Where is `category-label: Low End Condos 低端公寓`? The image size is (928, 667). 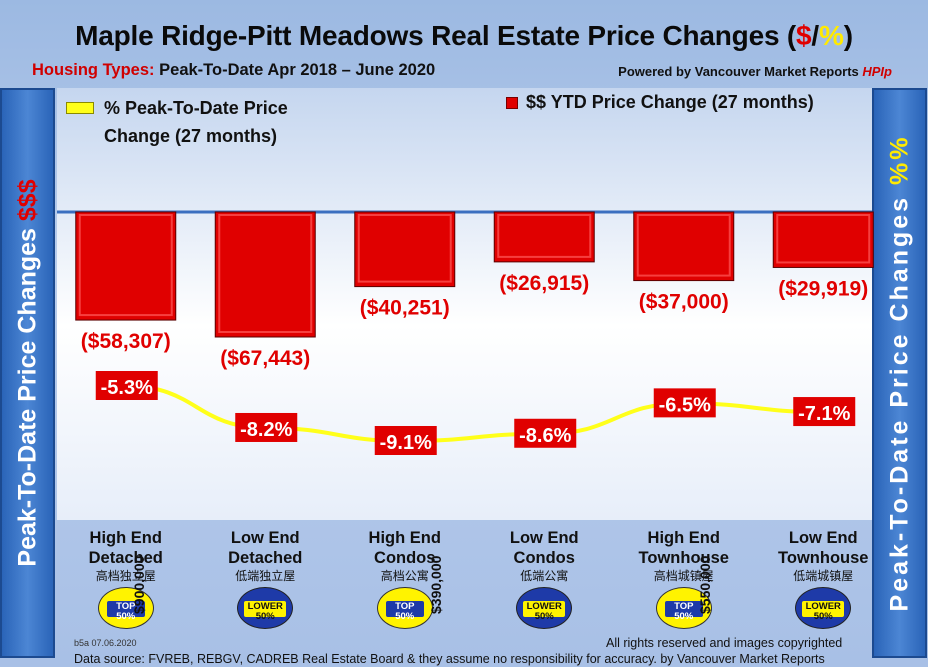 category-label: Low End Condos 低端公寓 is located at coordinates (544, 556).